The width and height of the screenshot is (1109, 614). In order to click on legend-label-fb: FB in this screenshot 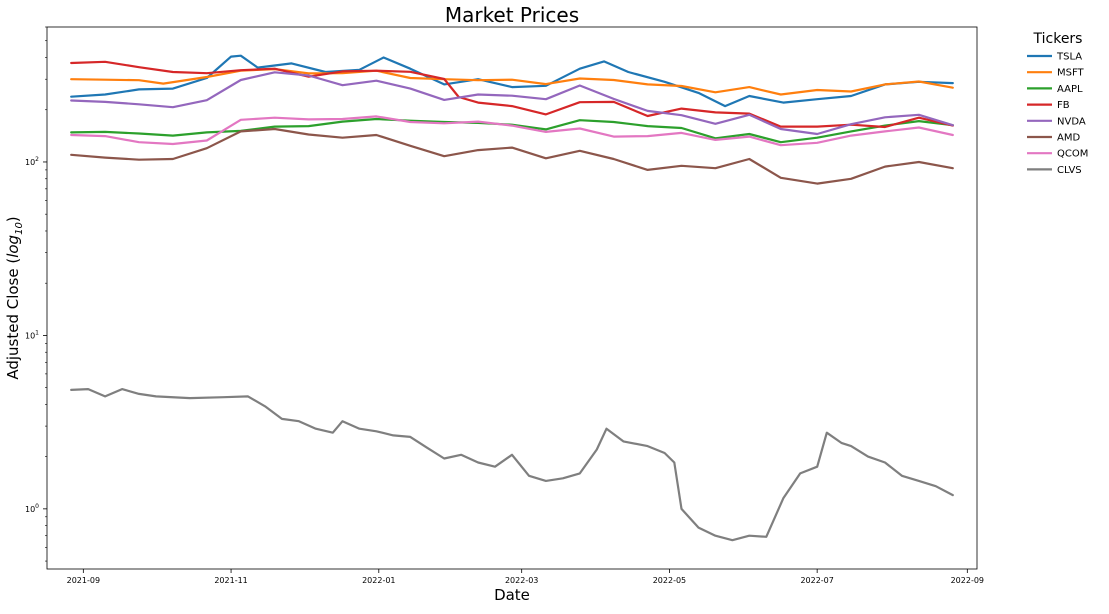, I will do `click(1063, 105)`.